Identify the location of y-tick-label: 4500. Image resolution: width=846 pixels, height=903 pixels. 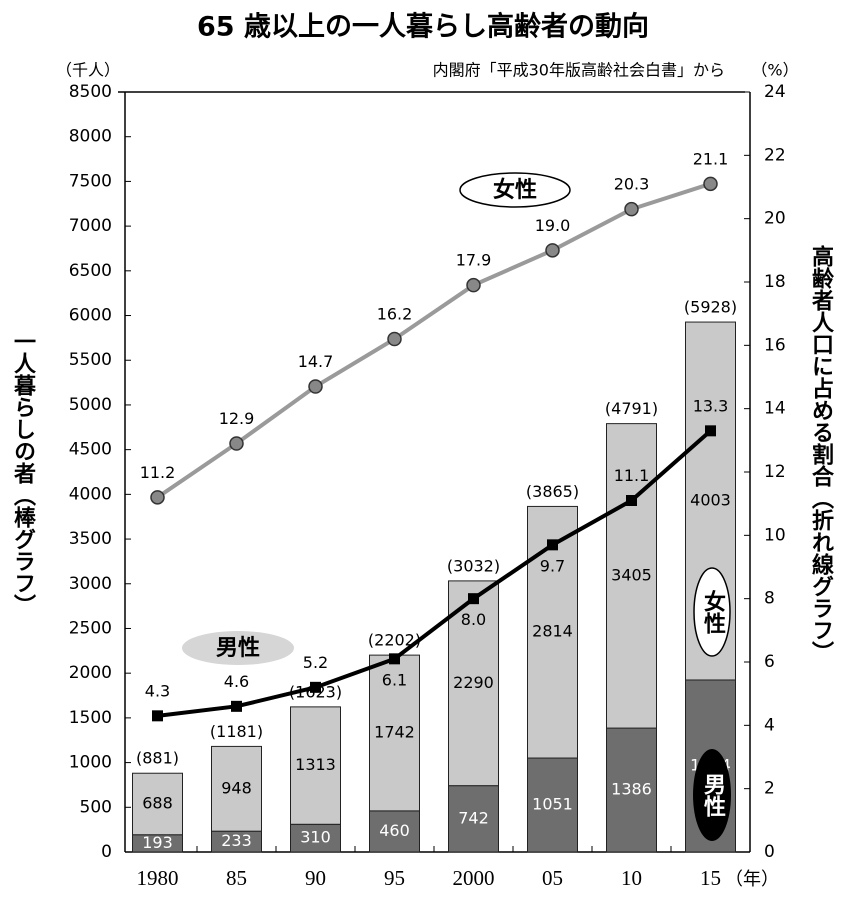
(90, 450).